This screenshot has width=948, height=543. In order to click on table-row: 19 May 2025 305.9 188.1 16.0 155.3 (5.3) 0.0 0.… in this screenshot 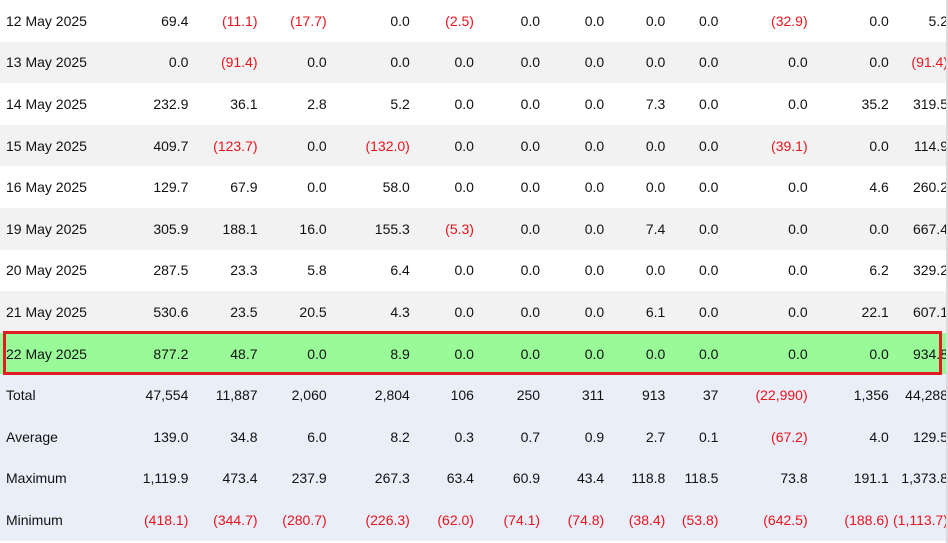, I will do `click(474, 228)`.